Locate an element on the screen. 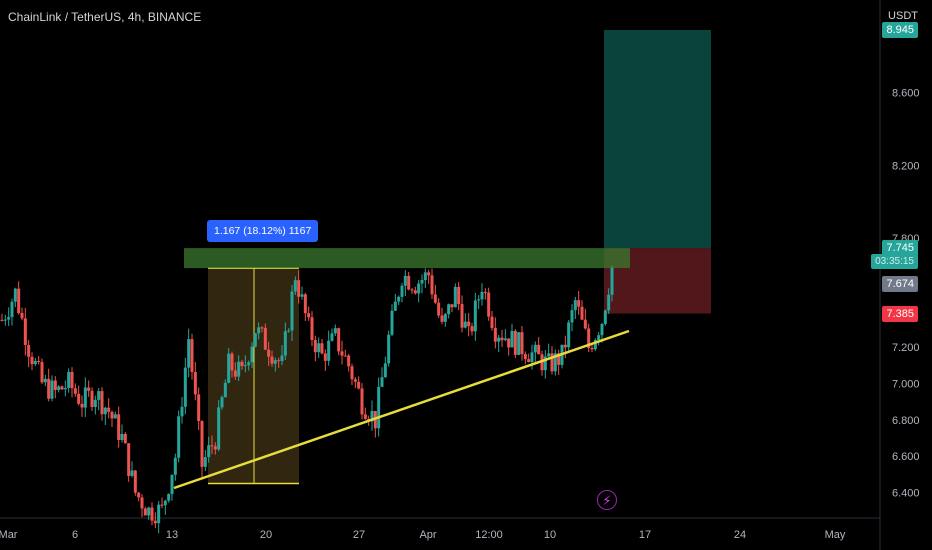 This screenshot has height=550, width=932. time-tick-label: 20 is located at coordinates (266, 535).